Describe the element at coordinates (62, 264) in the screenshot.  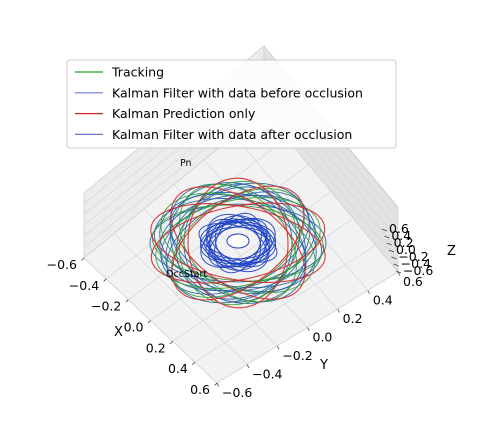
I see `x-tick-label: −0.6` at that location.